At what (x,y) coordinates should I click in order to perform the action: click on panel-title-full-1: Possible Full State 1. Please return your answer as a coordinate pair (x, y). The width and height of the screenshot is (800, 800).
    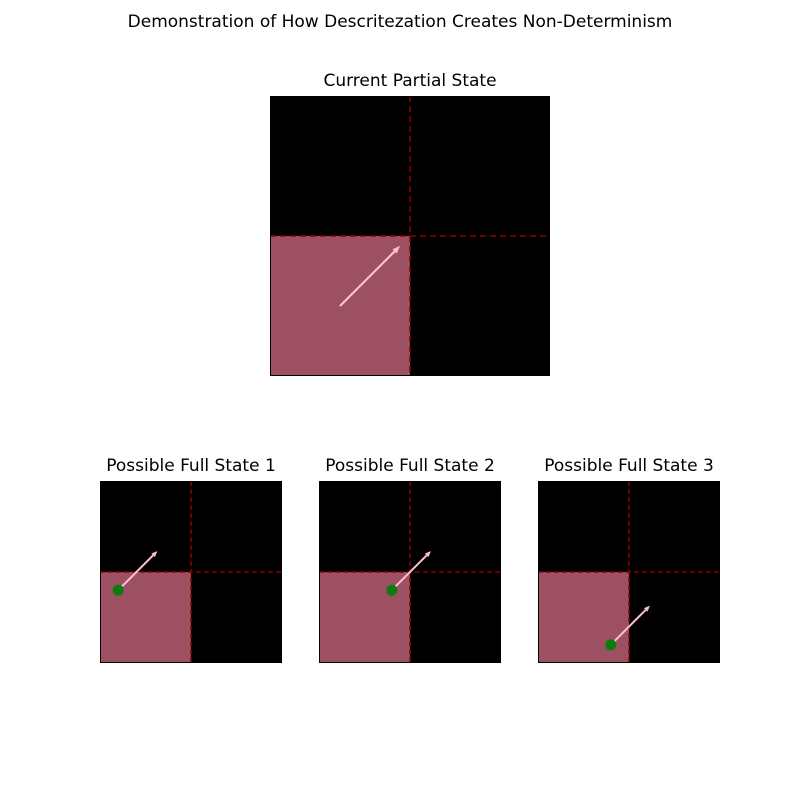
    Looking at the image, I should click on (191, 466).